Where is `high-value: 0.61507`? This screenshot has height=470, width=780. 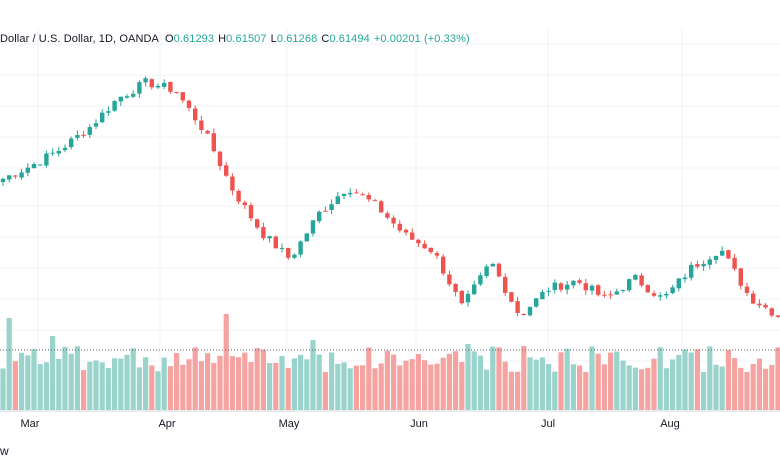 high-value: 0.61507 is located at coordinates (246, 39).